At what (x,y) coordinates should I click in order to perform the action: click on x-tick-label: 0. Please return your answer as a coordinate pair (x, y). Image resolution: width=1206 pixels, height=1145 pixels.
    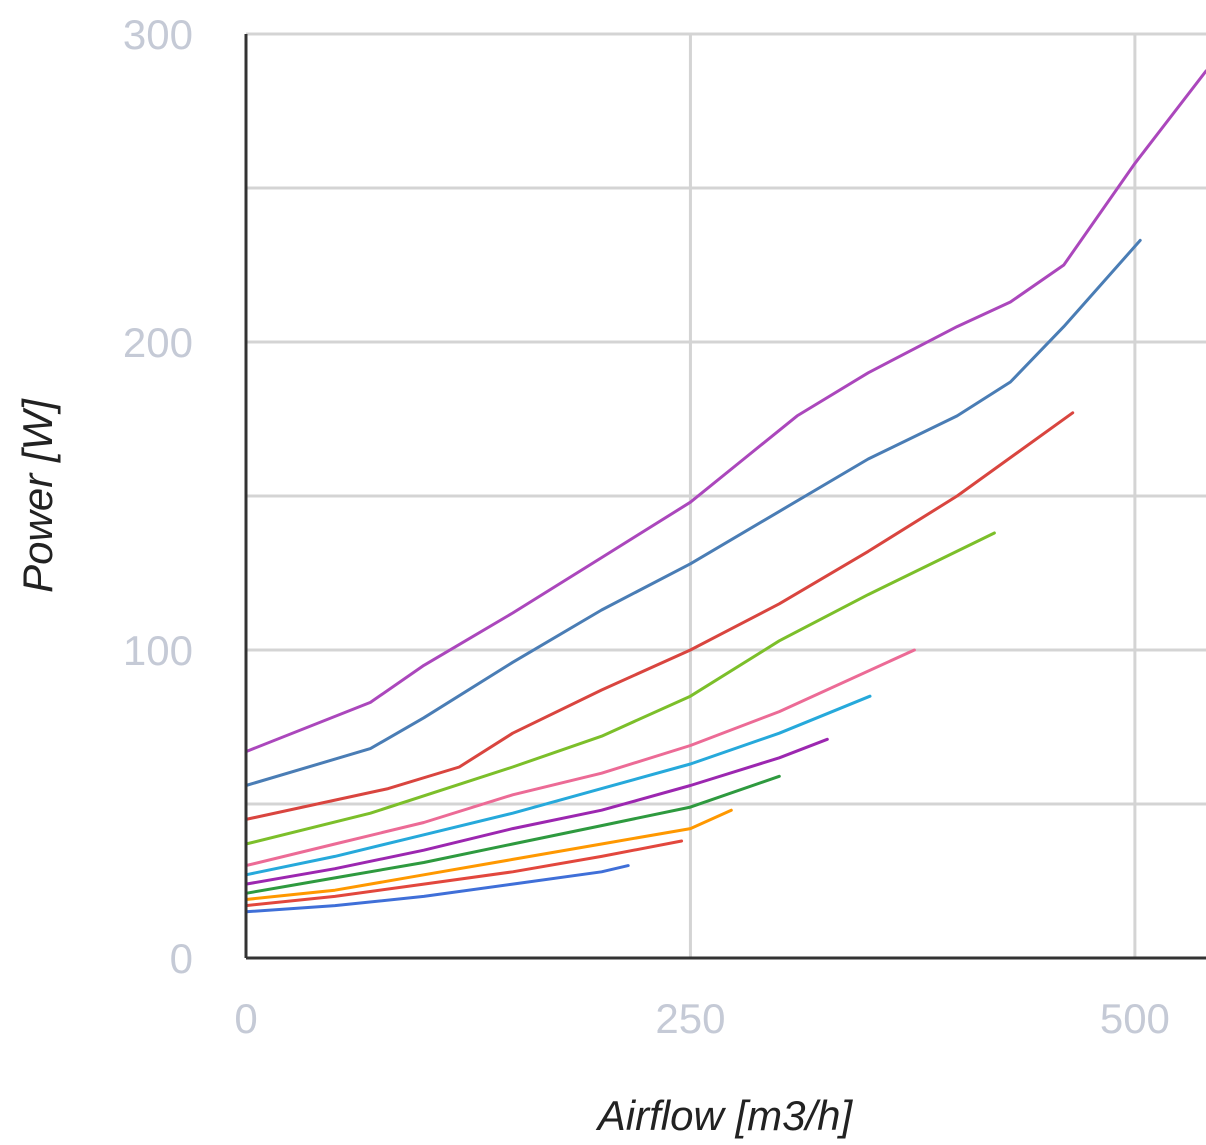
    Looking at the image, I should click on (245, 1018).